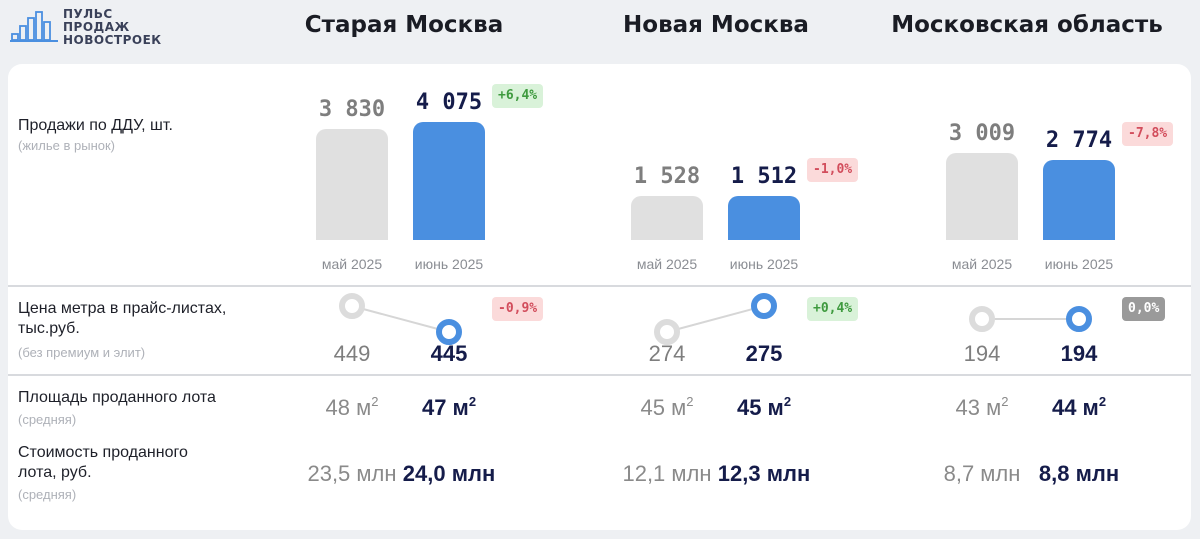 The image size is (1200, 539). I want to click on price-dot-cur-new-moscow, so click(764, 306).